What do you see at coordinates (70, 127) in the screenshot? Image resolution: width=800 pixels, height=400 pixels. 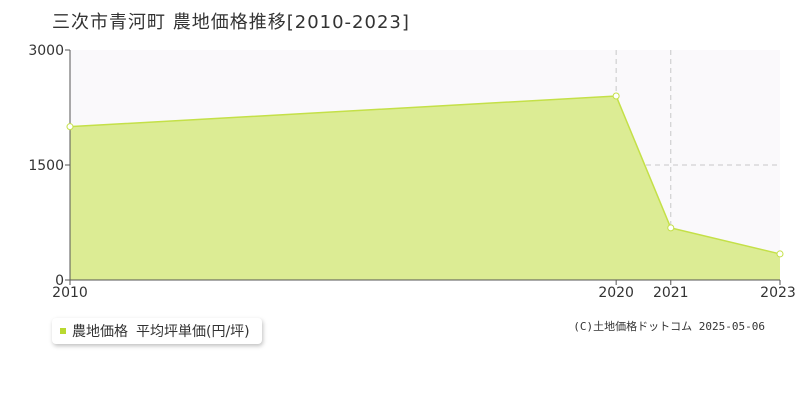 I see `data-point-2010` at bounding box center [70, 127].